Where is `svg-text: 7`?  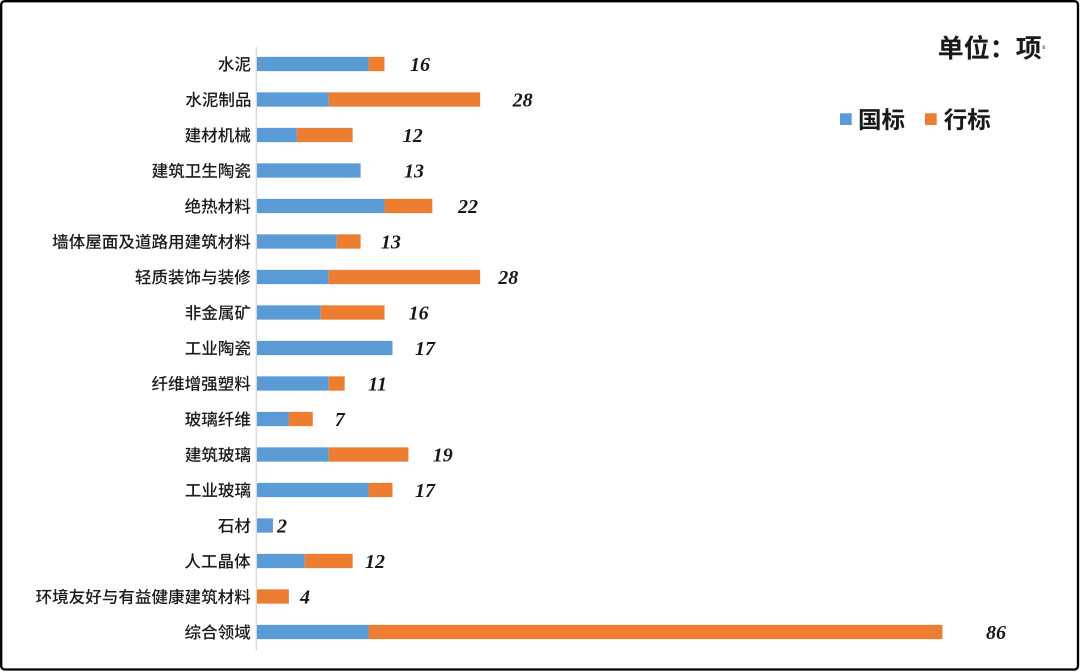
svg-text: 7 is located at coordinates (340, 420).